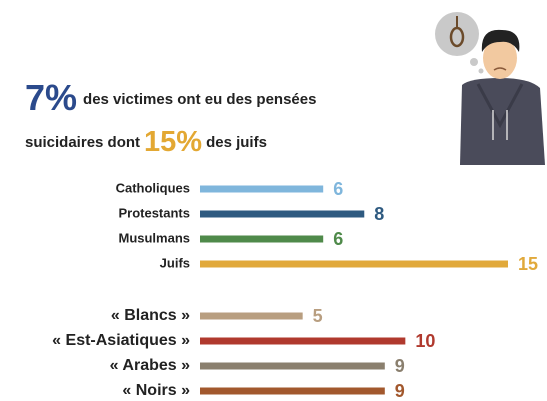 Image resolution: width=547 pixels, height=401 pixels. I want to click on headline-text: des juifs, so click(236, 142).